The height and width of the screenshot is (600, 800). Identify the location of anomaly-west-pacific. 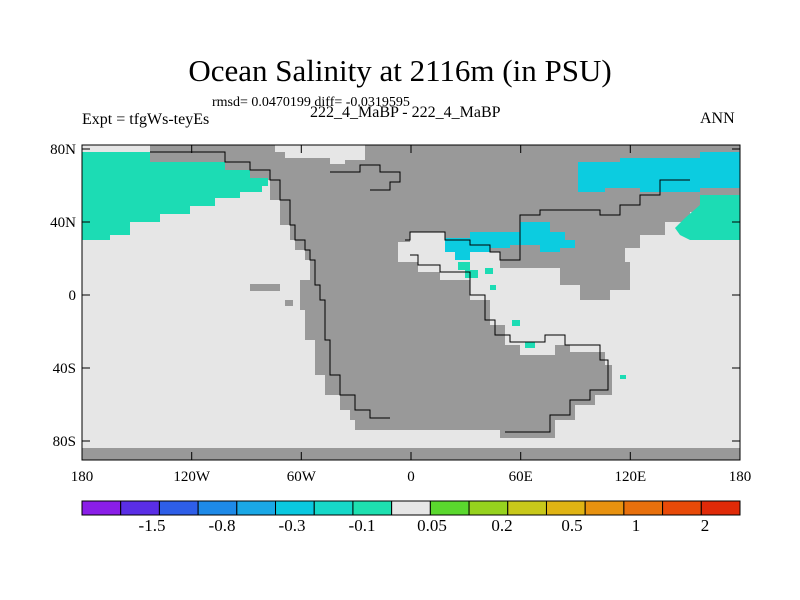
(707, 217).